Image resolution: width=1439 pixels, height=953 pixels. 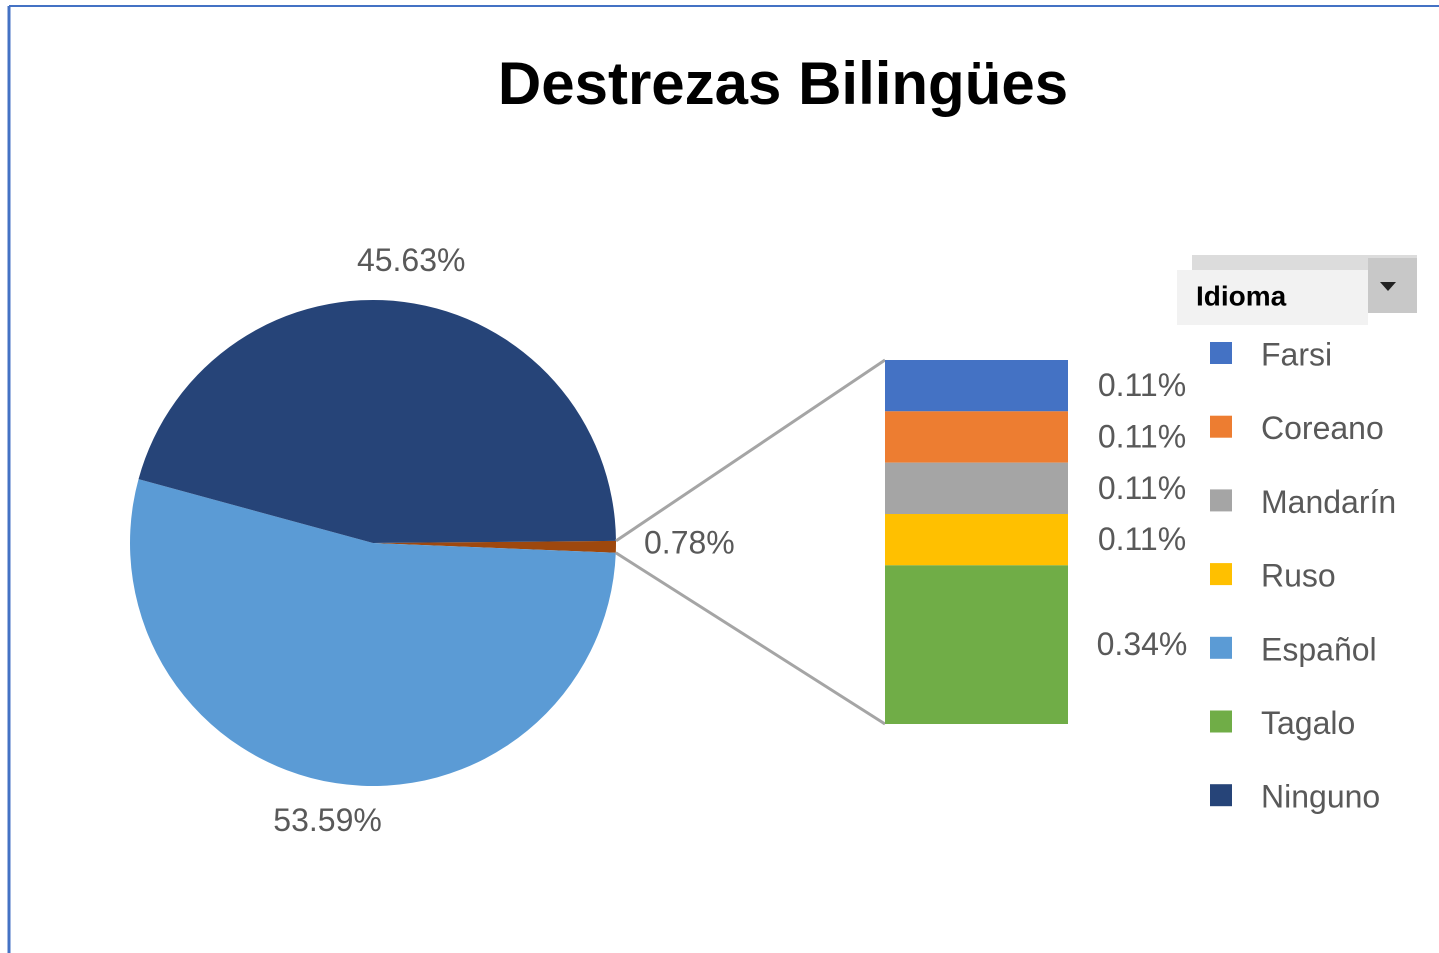 What do you see at coordinates (327, 820) in the screenshot?
I see `data-label: 53.59%` at bounding box center [327, 820].